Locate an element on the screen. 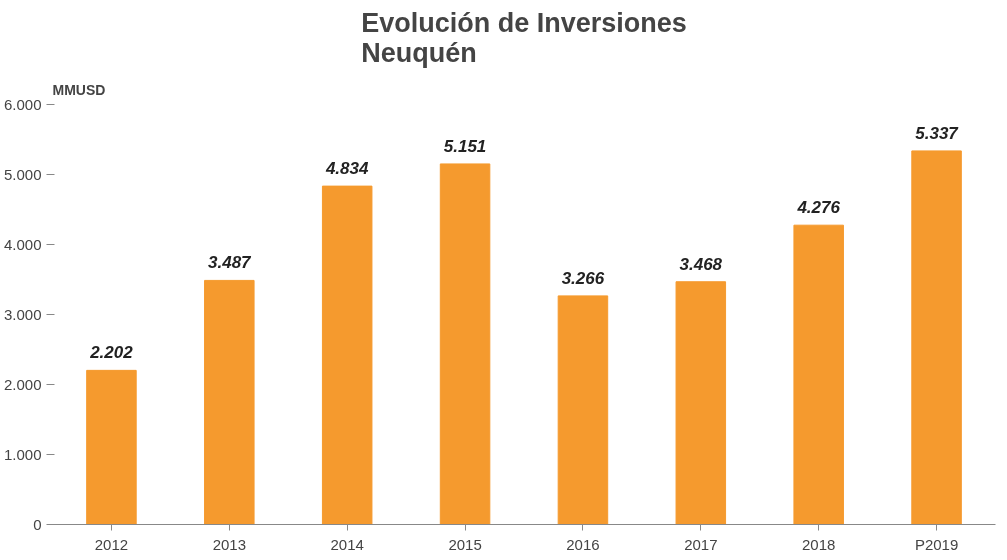 Image resolution: width=1007 pixels, height=560 pixels. y-tick-label: 5.000 is located at coordinates (22, 174).